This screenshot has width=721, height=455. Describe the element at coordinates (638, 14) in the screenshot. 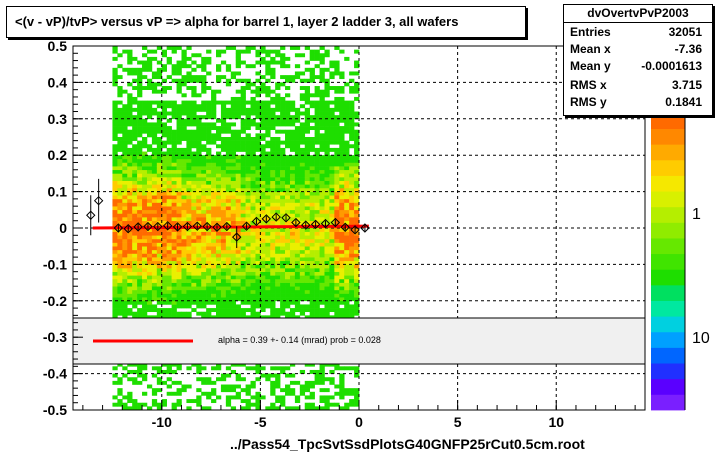

I see `stats-name: dvOvertvPvP2003` at that location.